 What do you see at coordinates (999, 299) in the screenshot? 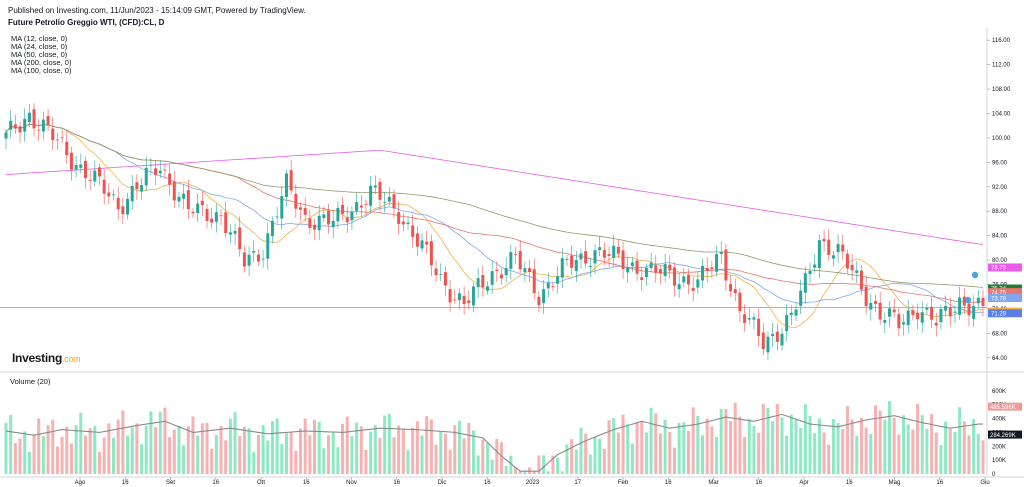
I see `price-badge-label: 73.78` at bounding box center [999, 299].